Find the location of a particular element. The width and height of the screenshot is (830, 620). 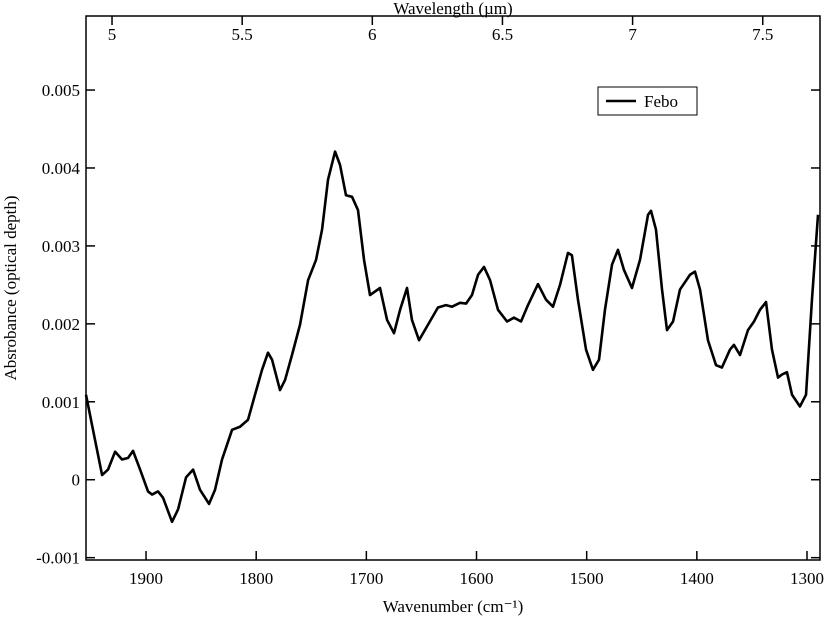

y-tick-label: 0.002 is located at coordinates (61, 324).